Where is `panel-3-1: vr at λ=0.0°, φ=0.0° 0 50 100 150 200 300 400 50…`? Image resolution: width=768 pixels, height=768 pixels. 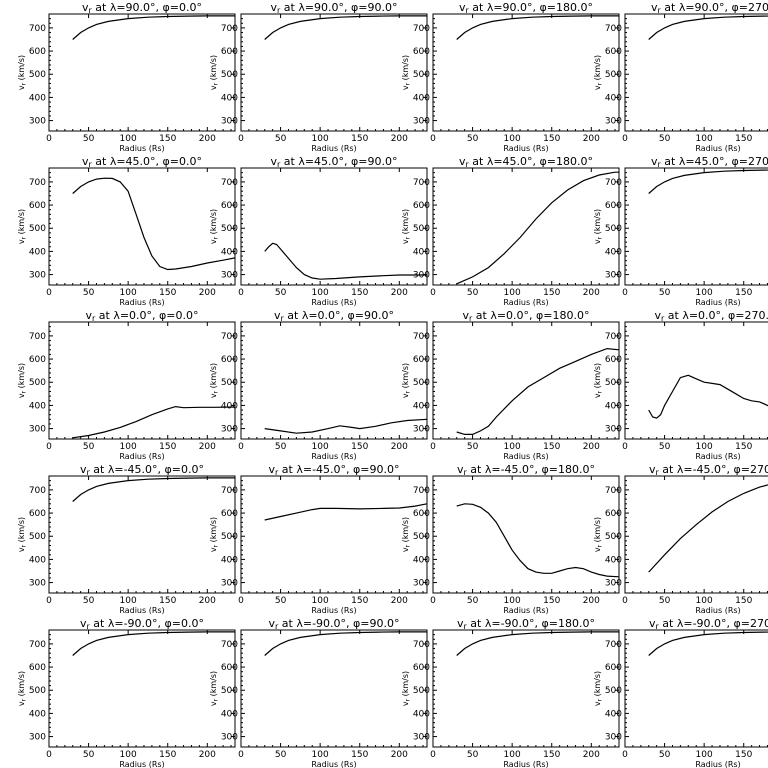 panel-3-1: vr at λ=0.0°, φ=0.0° 0 50 100 150 200 300 400 50… is located at coordinates (126, 385).